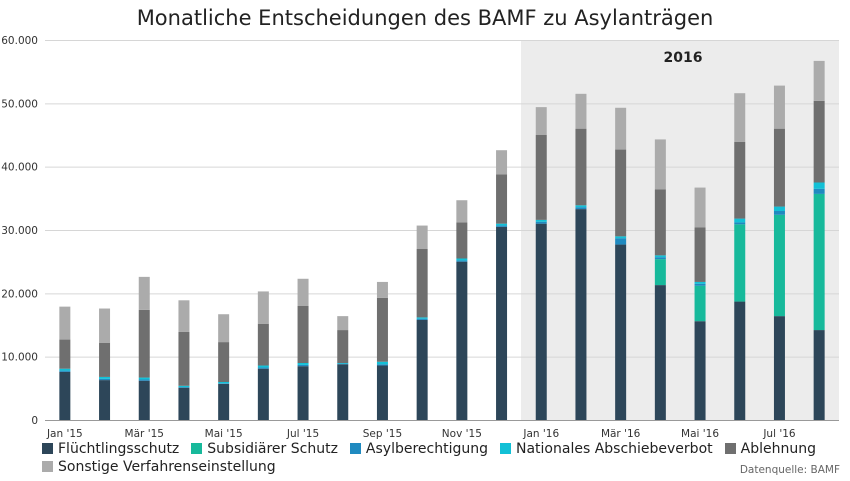 Image resolution: width=850 pixels, height=481 pixels. What do you see at coordinates (224, 434) in the screenshot?
I see `x-tick-label: Mai '15` at bounding box center [224, 434].